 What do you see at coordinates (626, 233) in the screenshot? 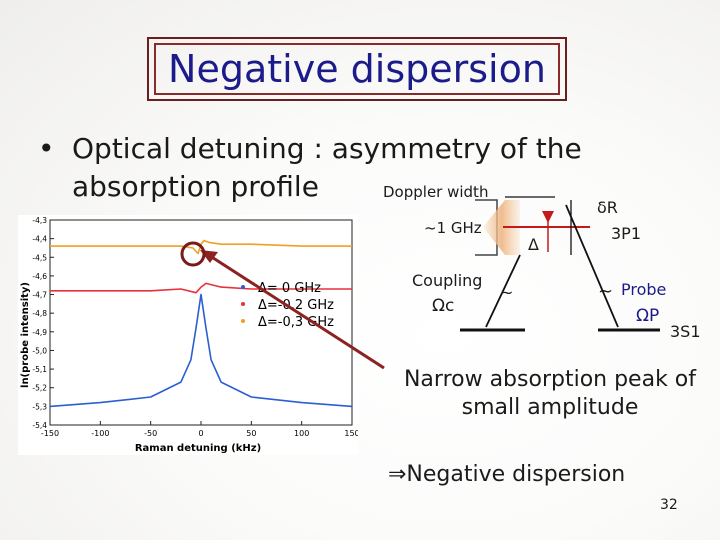
I see `upper-level-label: 3P1` at bounding box center [626, 233].